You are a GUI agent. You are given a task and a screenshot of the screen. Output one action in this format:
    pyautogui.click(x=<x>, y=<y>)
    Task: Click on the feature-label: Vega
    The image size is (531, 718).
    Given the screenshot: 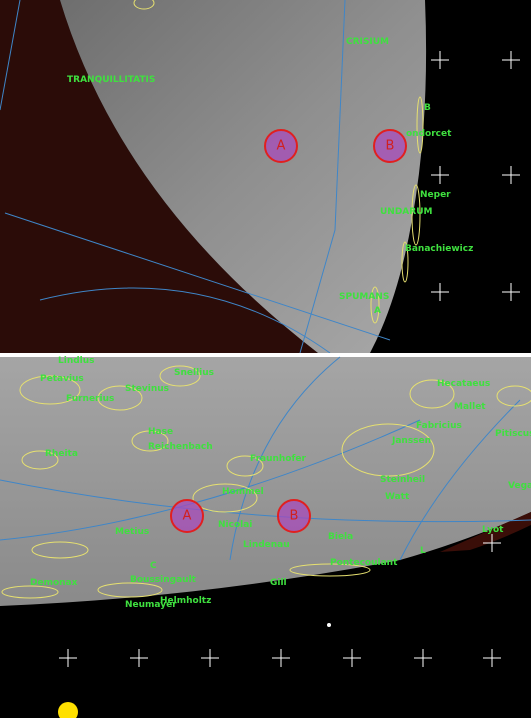 What is the action you would take?
    pyautogui.click(x=519, y=486)
    